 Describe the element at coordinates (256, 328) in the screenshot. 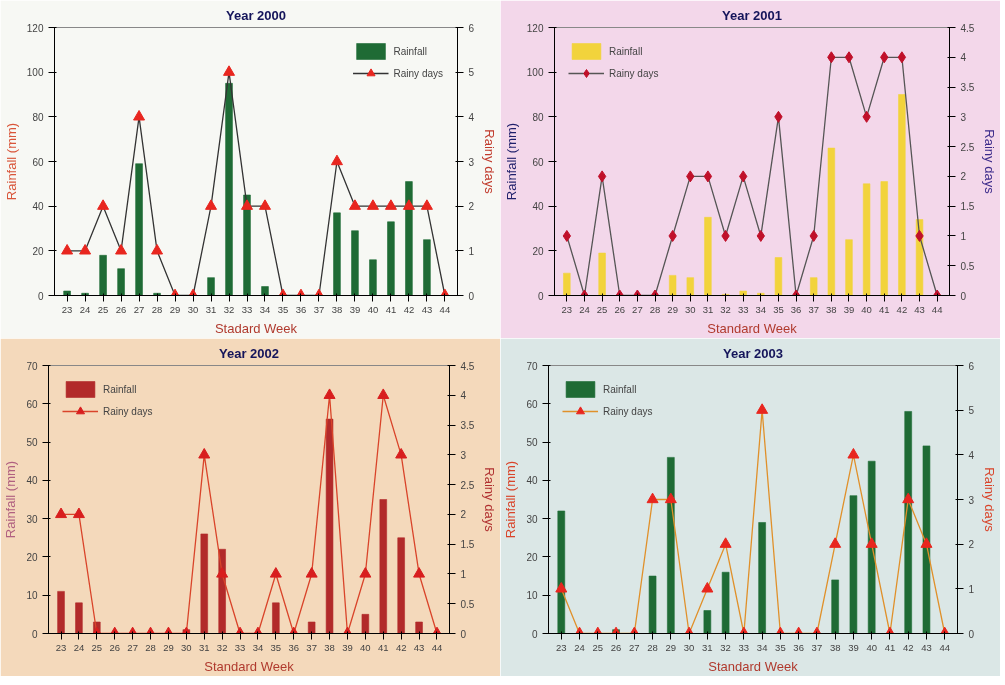

I see `x-axis-title: Stadard Week` at that location.